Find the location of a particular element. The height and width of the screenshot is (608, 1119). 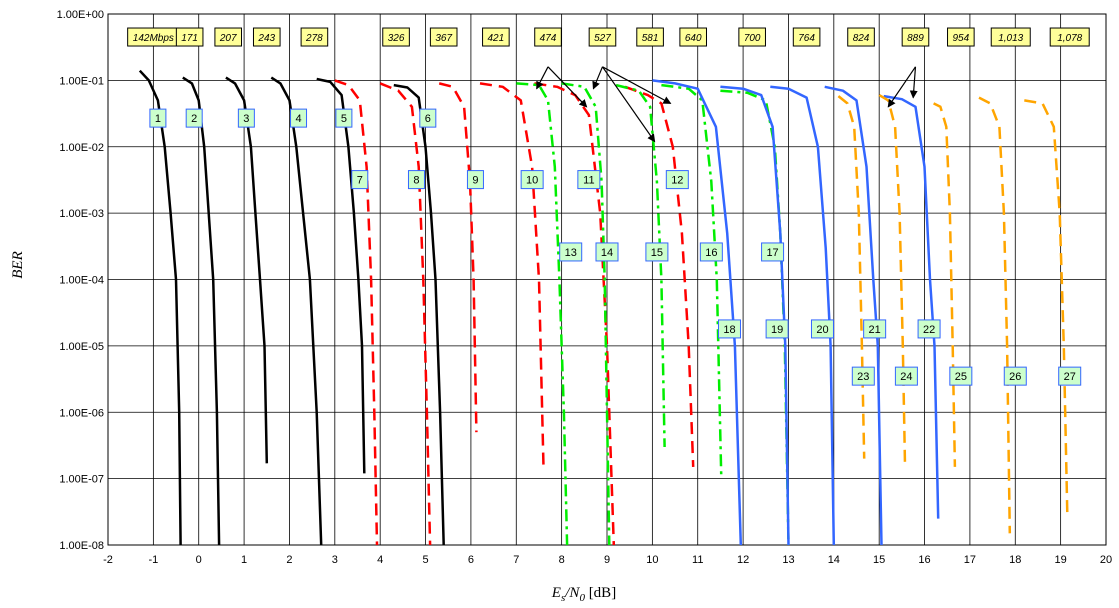

x-axis-label-sub1: s is located at coordinates (563, 598).